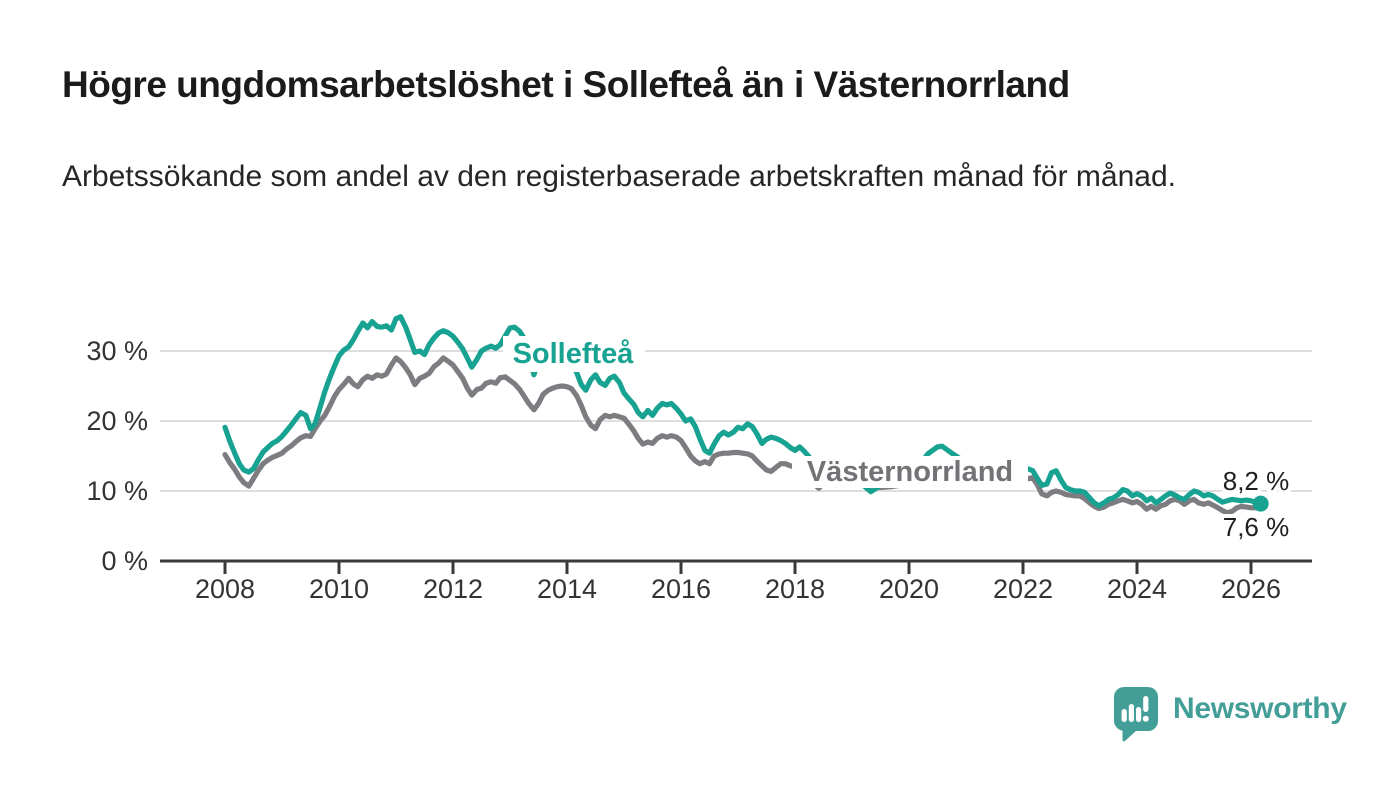  What do you see at coordinates (1146, 704) in the screenshot?
I see `exclamation-bar` at bounding box center [1146, 704].